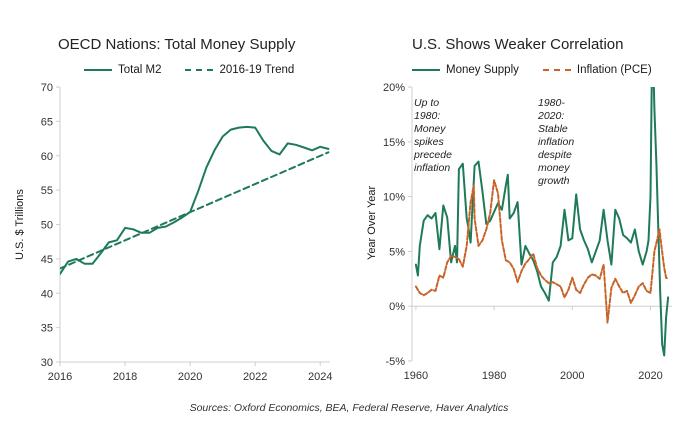 The width and height of the screenshot is (698, 434). What do you see at coordinates (177, 44) in the screenshot?
I see `left-chart-title: OECD Nations: Total Money Supply` at bounding box center [177, 44].